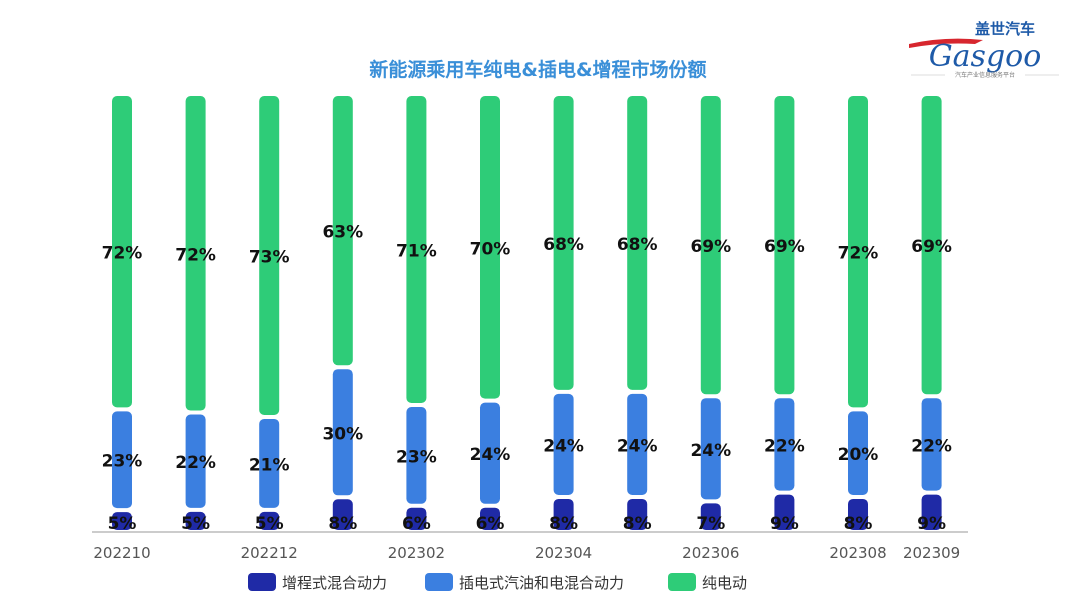  I want to click on x-tick-label-202308: 202308, so click(857, 553).